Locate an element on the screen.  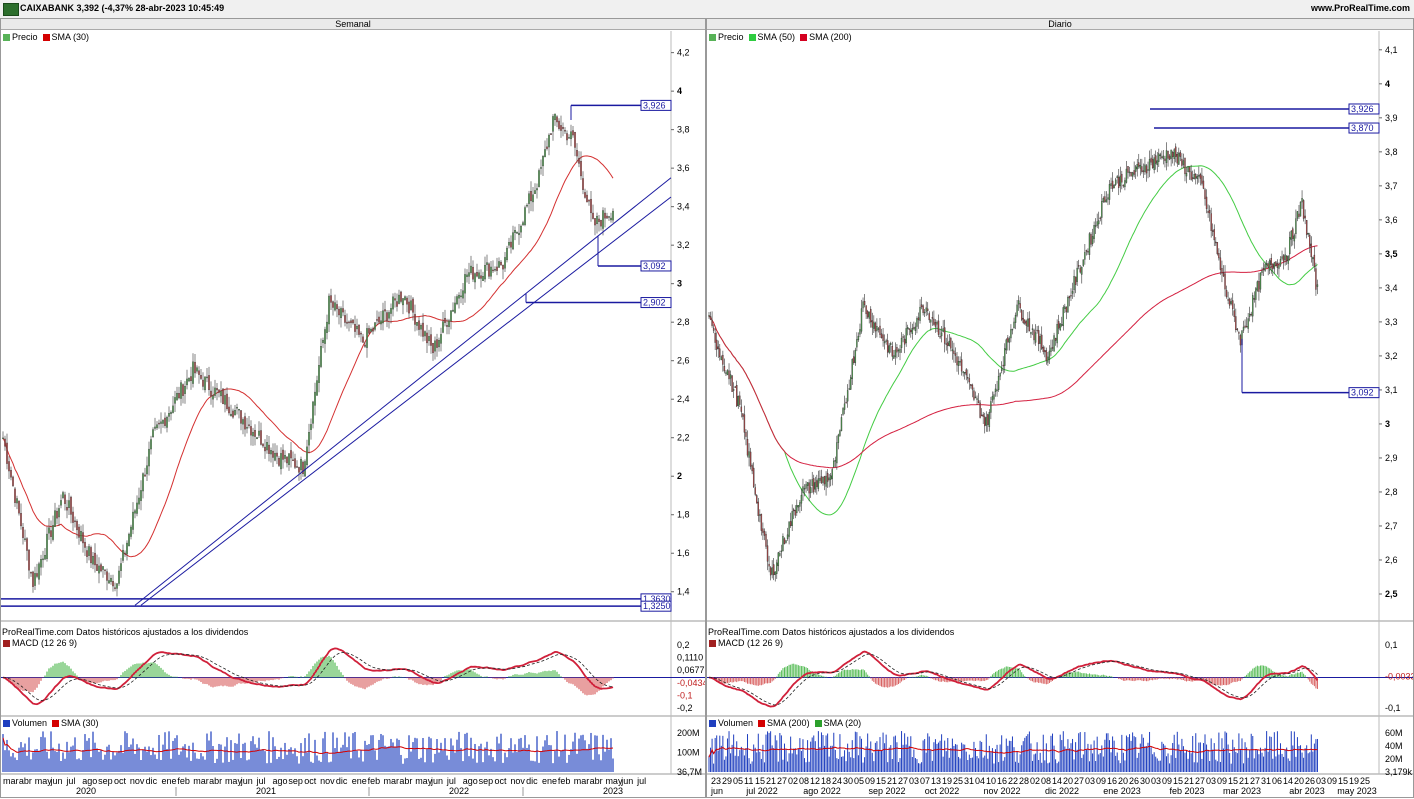
x-day-label: 21 is located at coordinates (1244, 781).